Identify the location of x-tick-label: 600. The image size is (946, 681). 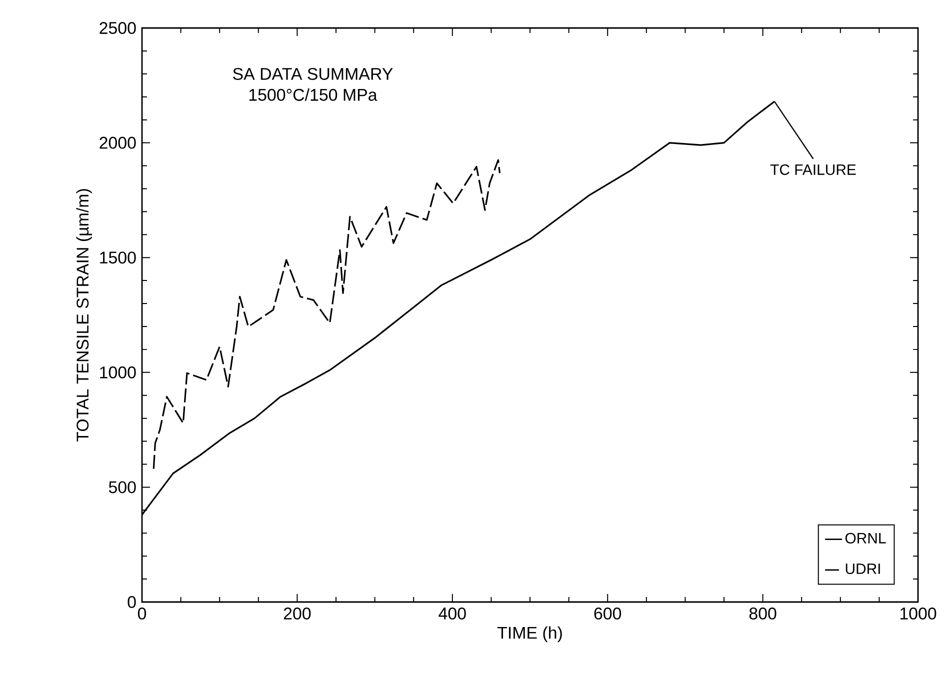
(608, 614).